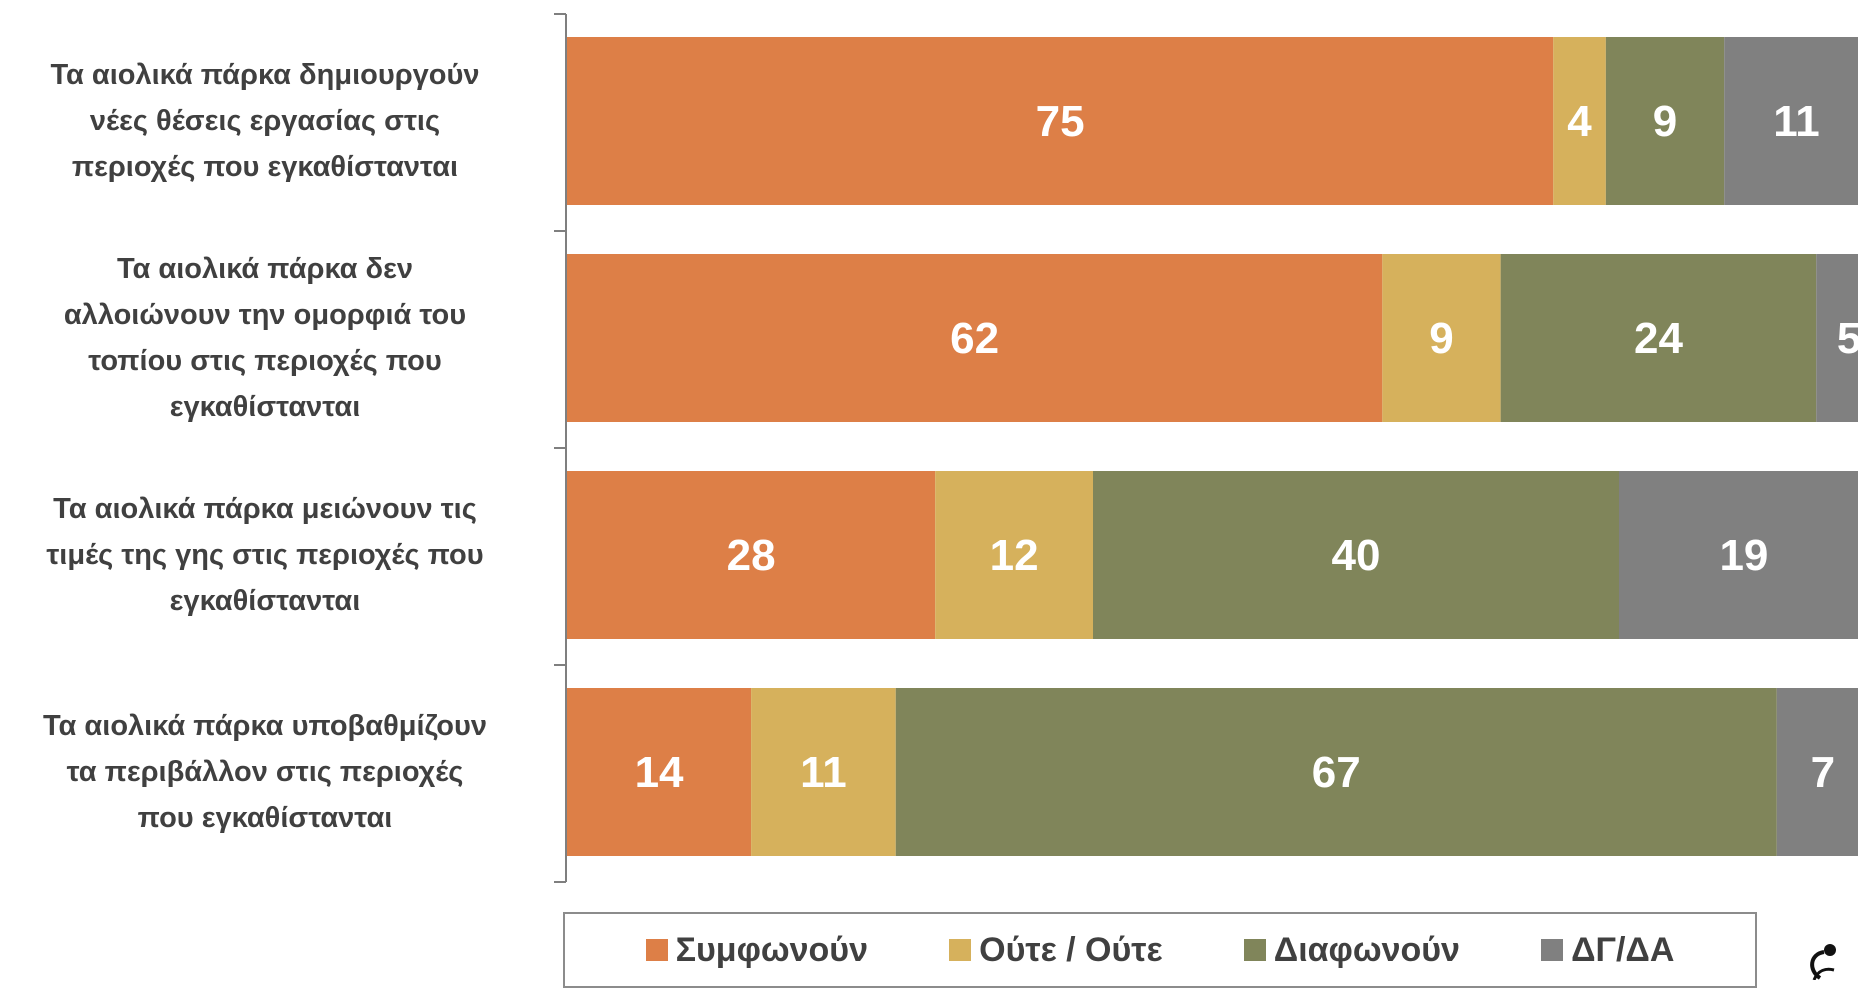 This screenshot has height=988, width=1858. I want to click on category-label-line: τα περιβάλλον στις περιοχές, so click(265, 772).